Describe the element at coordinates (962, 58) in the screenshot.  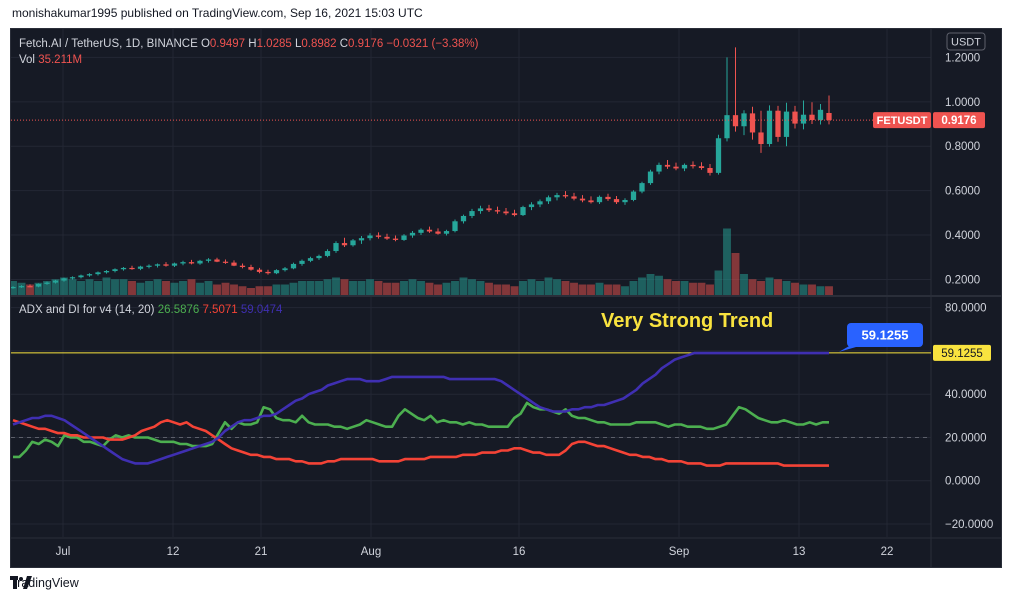
I see `price-axis-tick-label: 1.2000` at that location.